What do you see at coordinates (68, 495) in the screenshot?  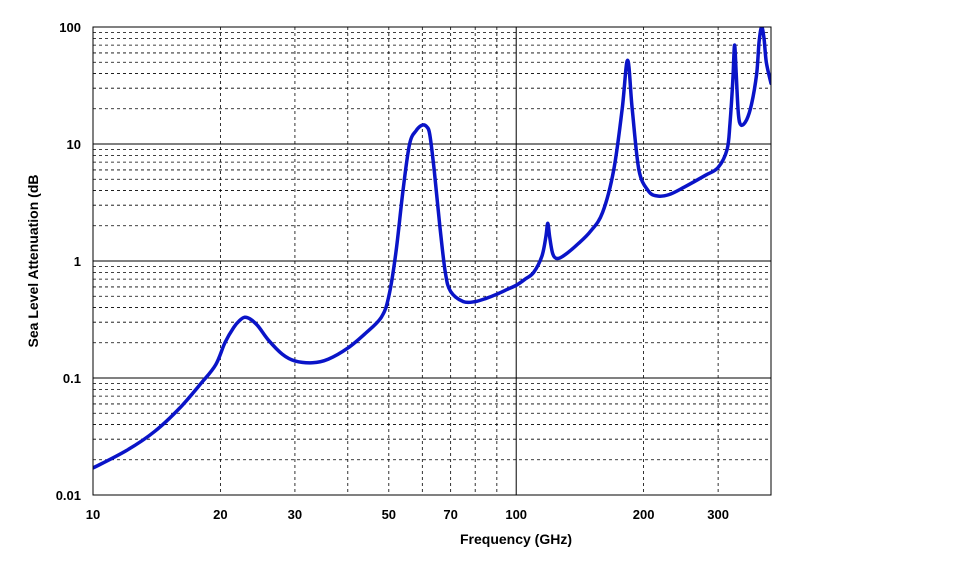 I see `y-tick-label: 0.01` at bounding box center [68, 495].